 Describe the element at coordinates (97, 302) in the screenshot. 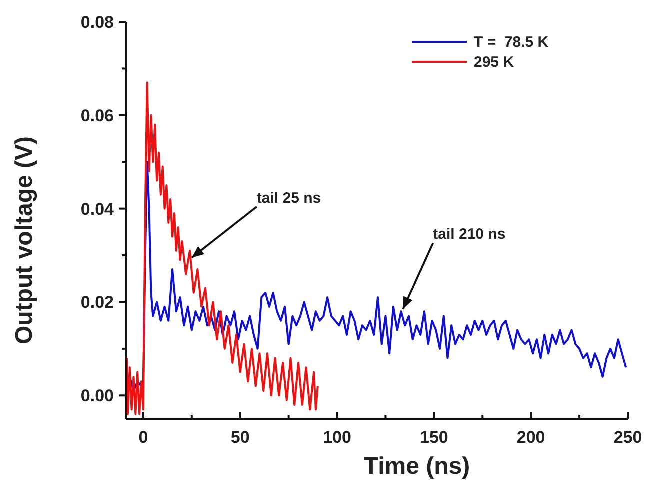

I see `y-tick-label: 0.02` at that location.